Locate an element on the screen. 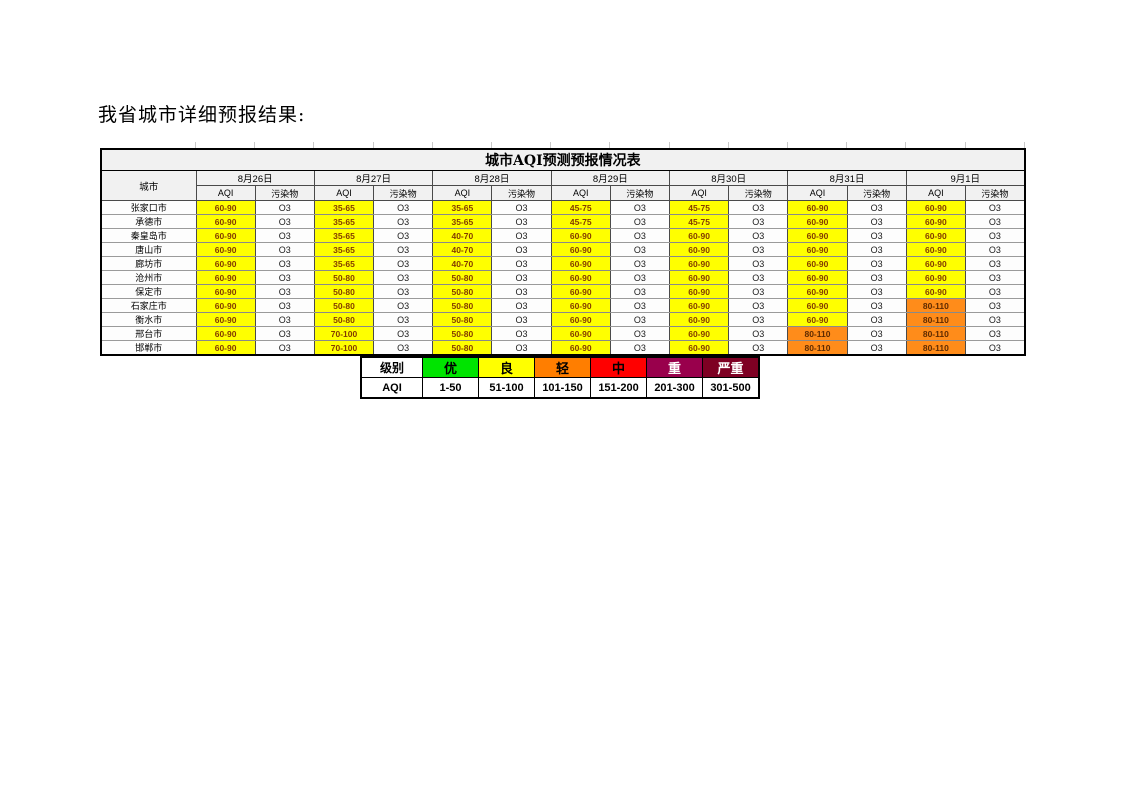  legend-level-1-50: 优 is located at coordinates (450, 367).